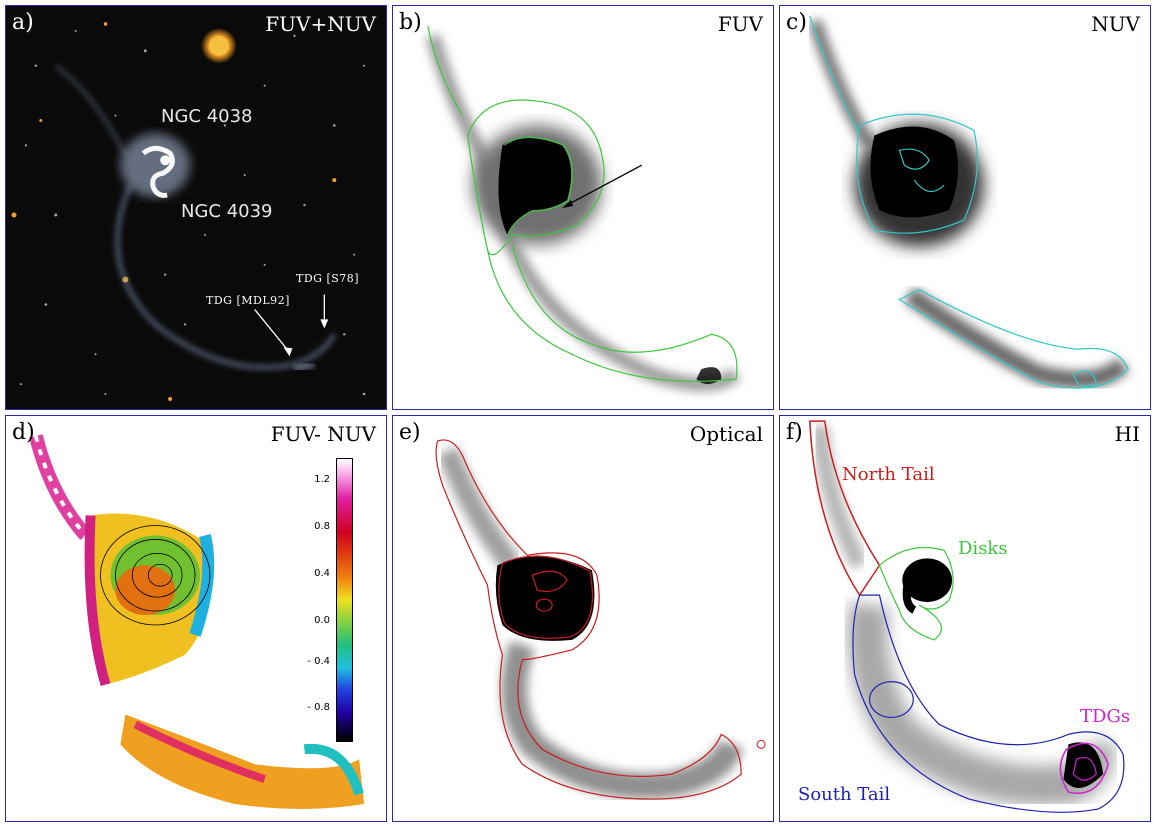  Describe the element at coordinates (410, 22) in the screenshot. I see `panel-label: b)` at that location.